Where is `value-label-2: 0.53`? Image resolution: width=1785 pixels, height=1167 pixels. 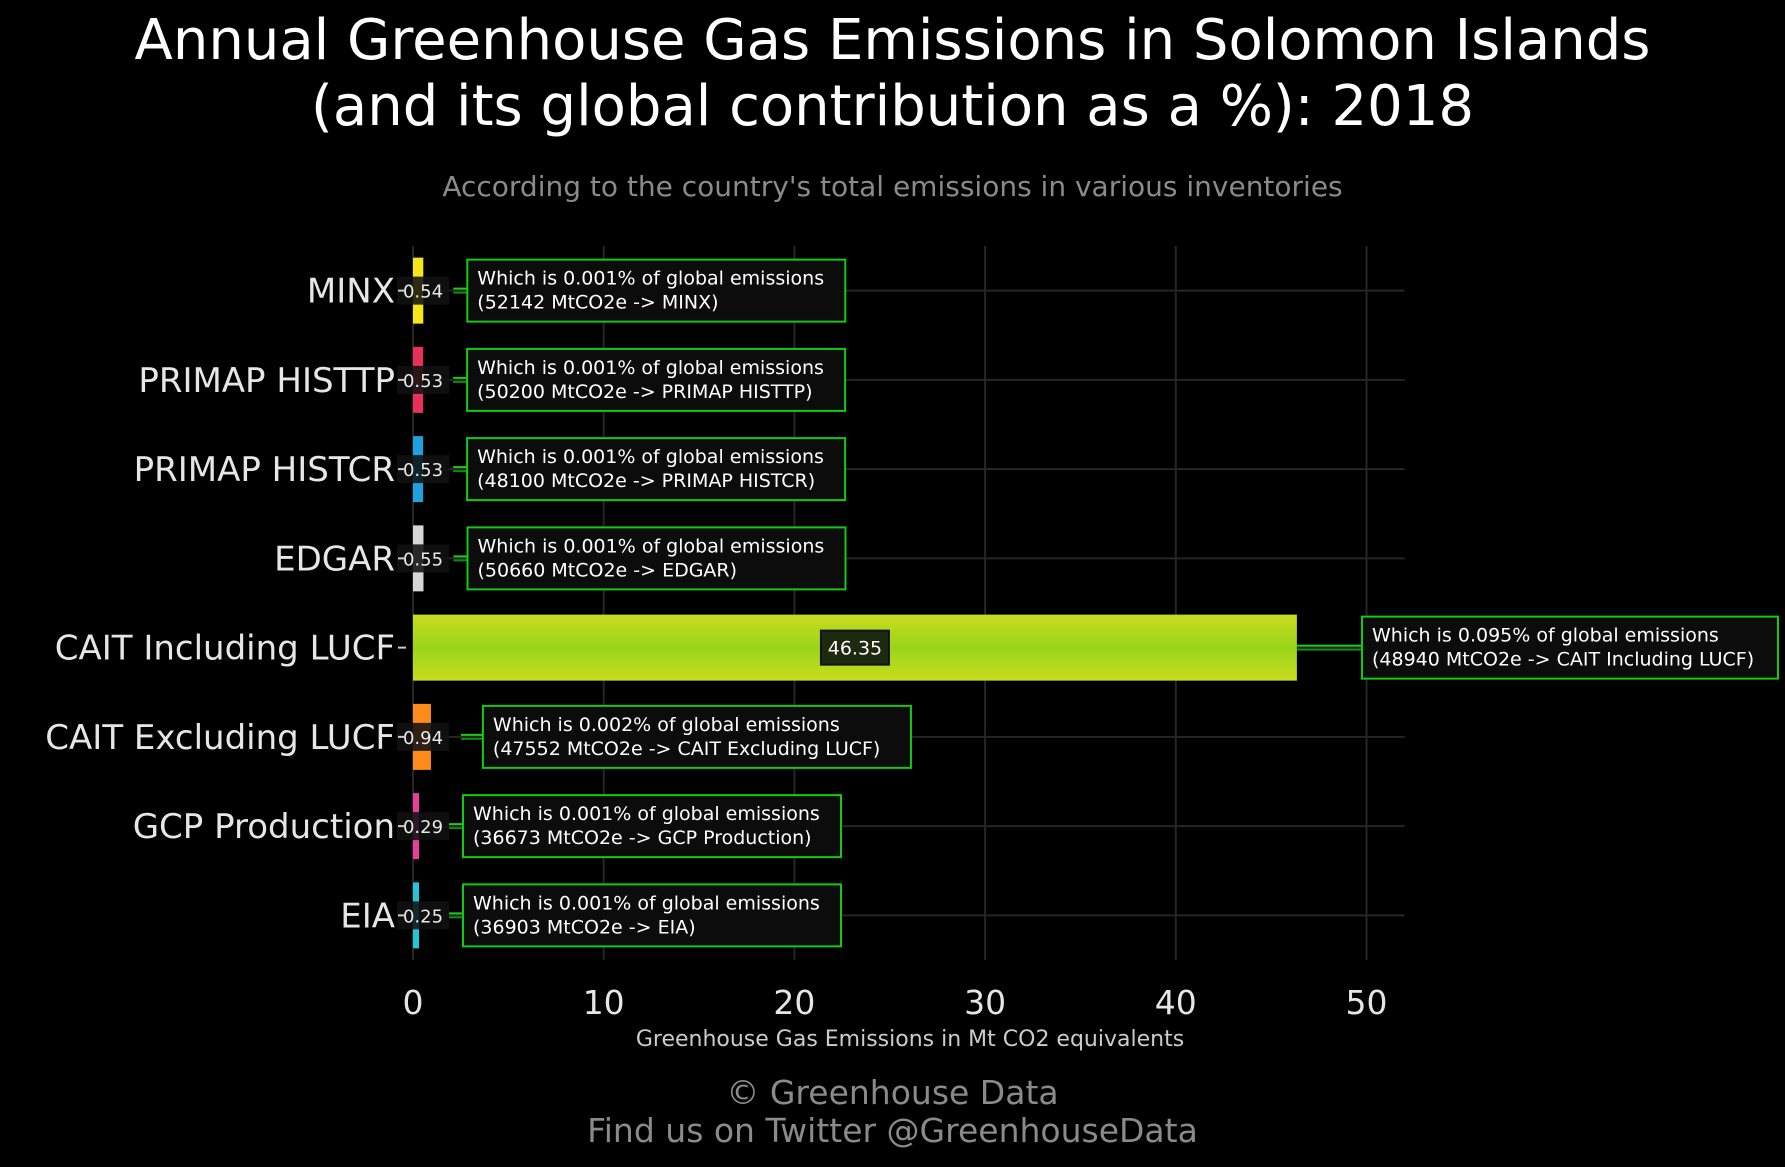
value-label-2: 0.53 is located at coordinates (423, 470).